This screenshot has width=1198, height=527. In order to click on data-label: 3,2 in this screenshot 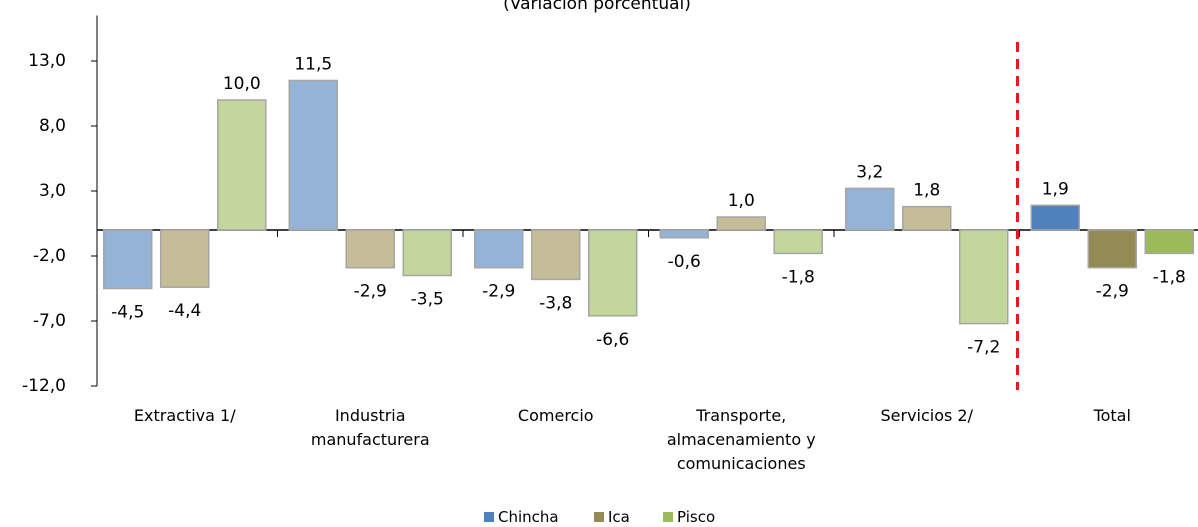, I will do `click(869, 172)`.